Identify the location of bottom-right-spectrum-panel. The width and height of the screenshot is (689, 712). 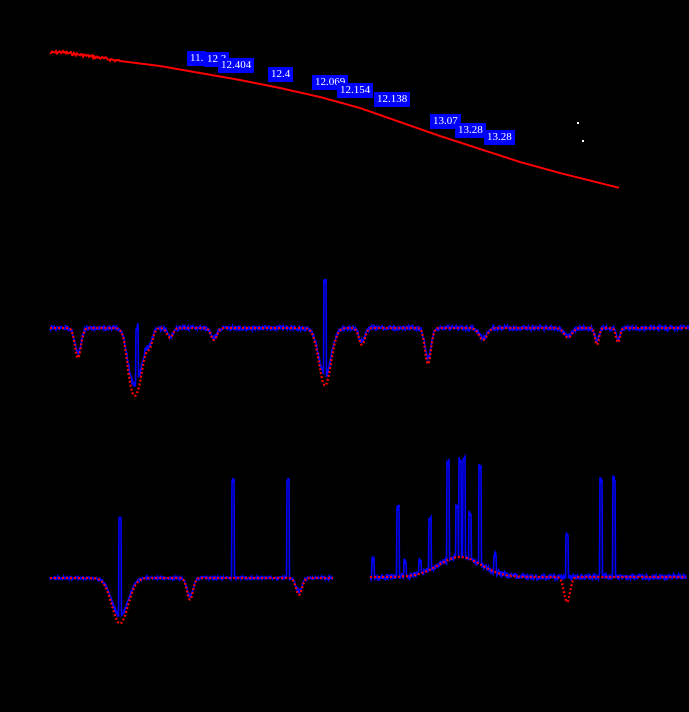
(528, 528).